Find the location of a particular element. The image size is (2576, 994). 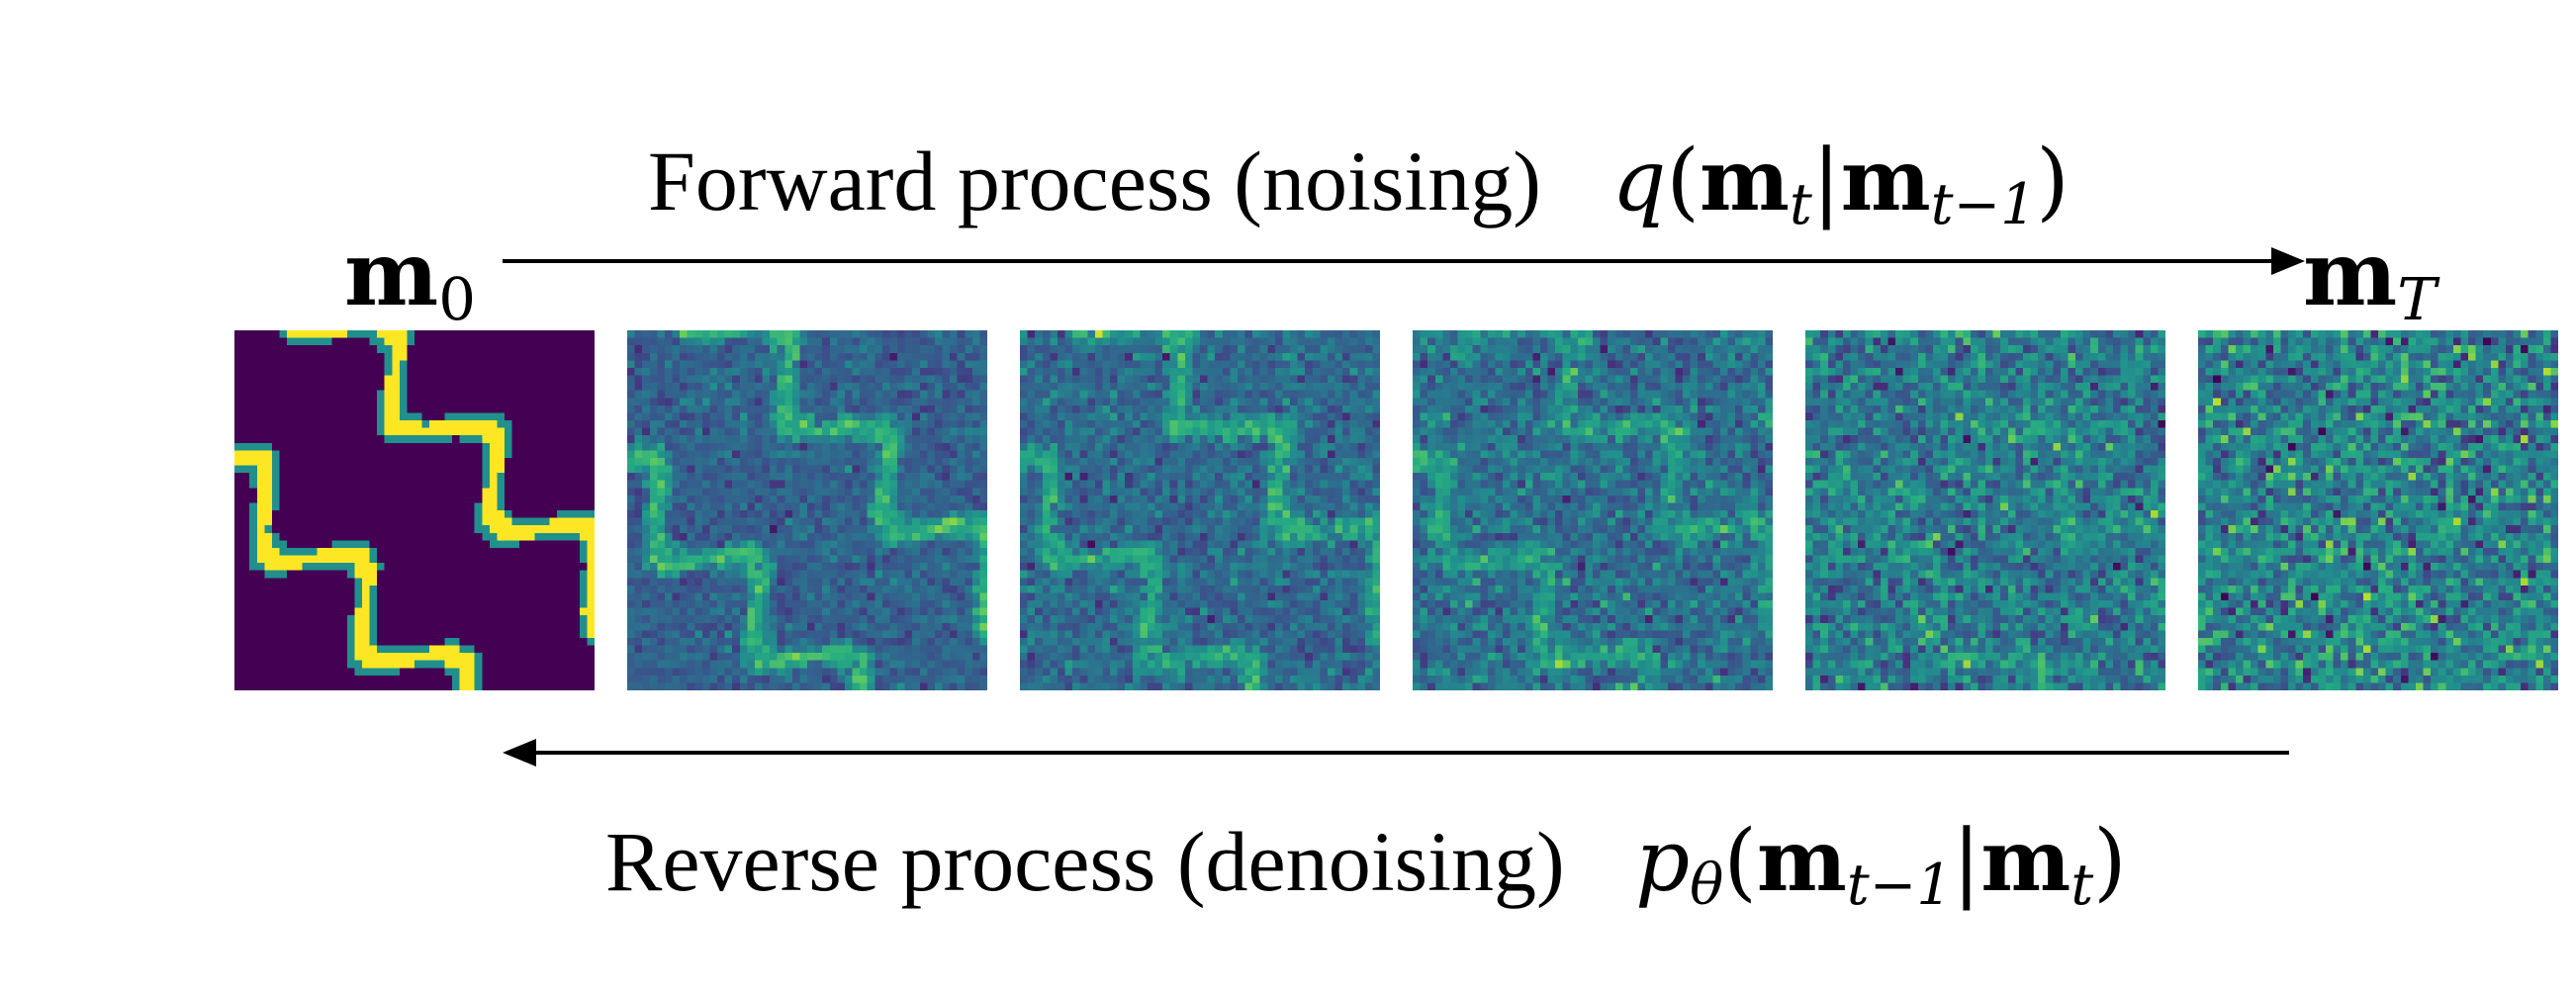

forward-caption: Forward process (noising) q(mt|mt−1) is located at coordinates (1359, 185).